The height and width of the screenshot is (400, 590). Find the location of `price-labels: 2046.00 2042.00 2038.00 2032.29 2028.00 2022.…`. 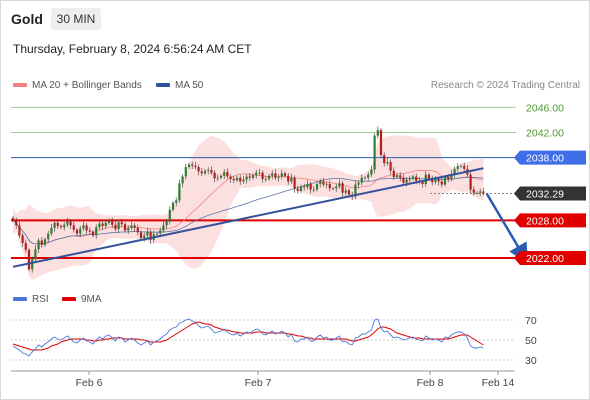

price-labels: 2046.00 2042.00 2038.00 2032.29 2028.00 2022.… is located at coordinates (550, 184).